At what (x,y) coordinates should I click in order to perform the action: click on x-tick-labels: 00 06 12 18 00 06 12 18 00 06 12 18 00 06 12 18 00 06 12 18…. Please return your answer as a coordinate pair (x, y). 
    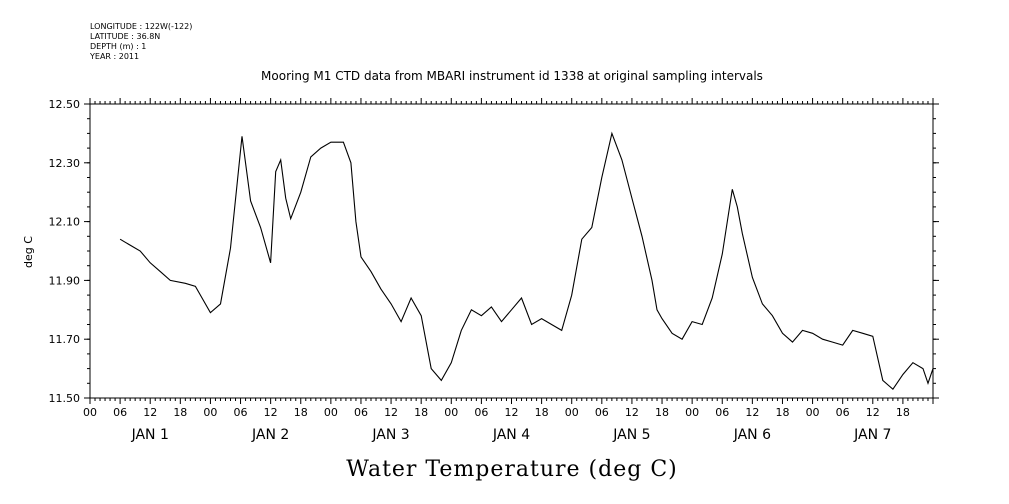
    Looking at the image, I should click on (496, 412).